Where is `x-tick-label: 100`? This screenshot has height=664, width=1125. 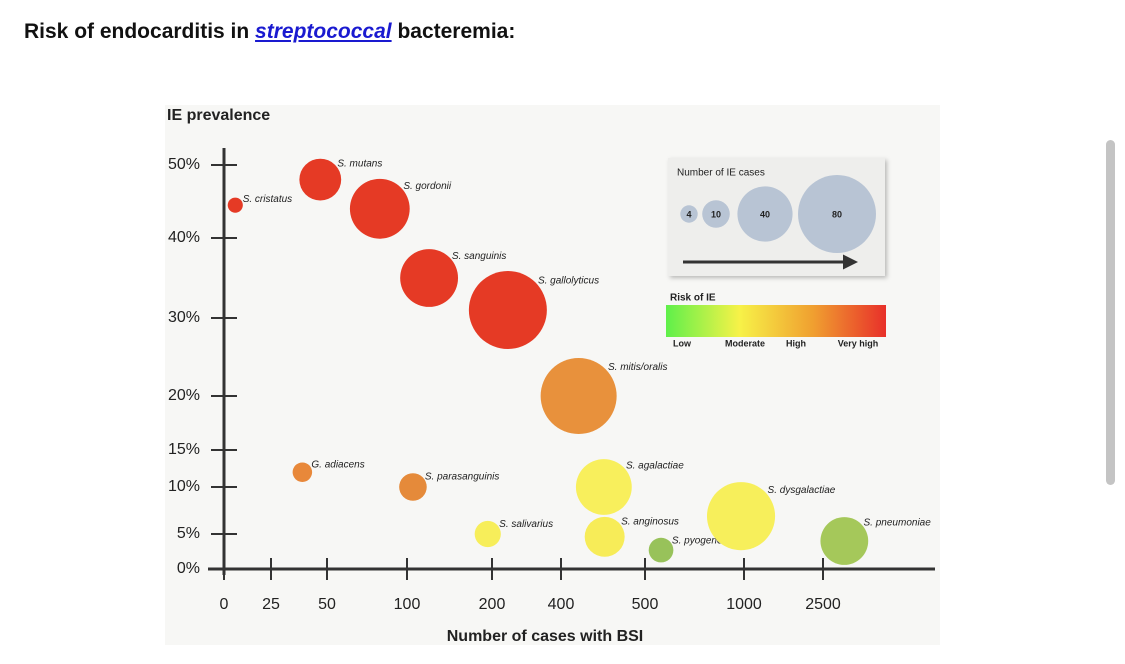 x-tick-label: 100 is located at coordinates (407, 604).